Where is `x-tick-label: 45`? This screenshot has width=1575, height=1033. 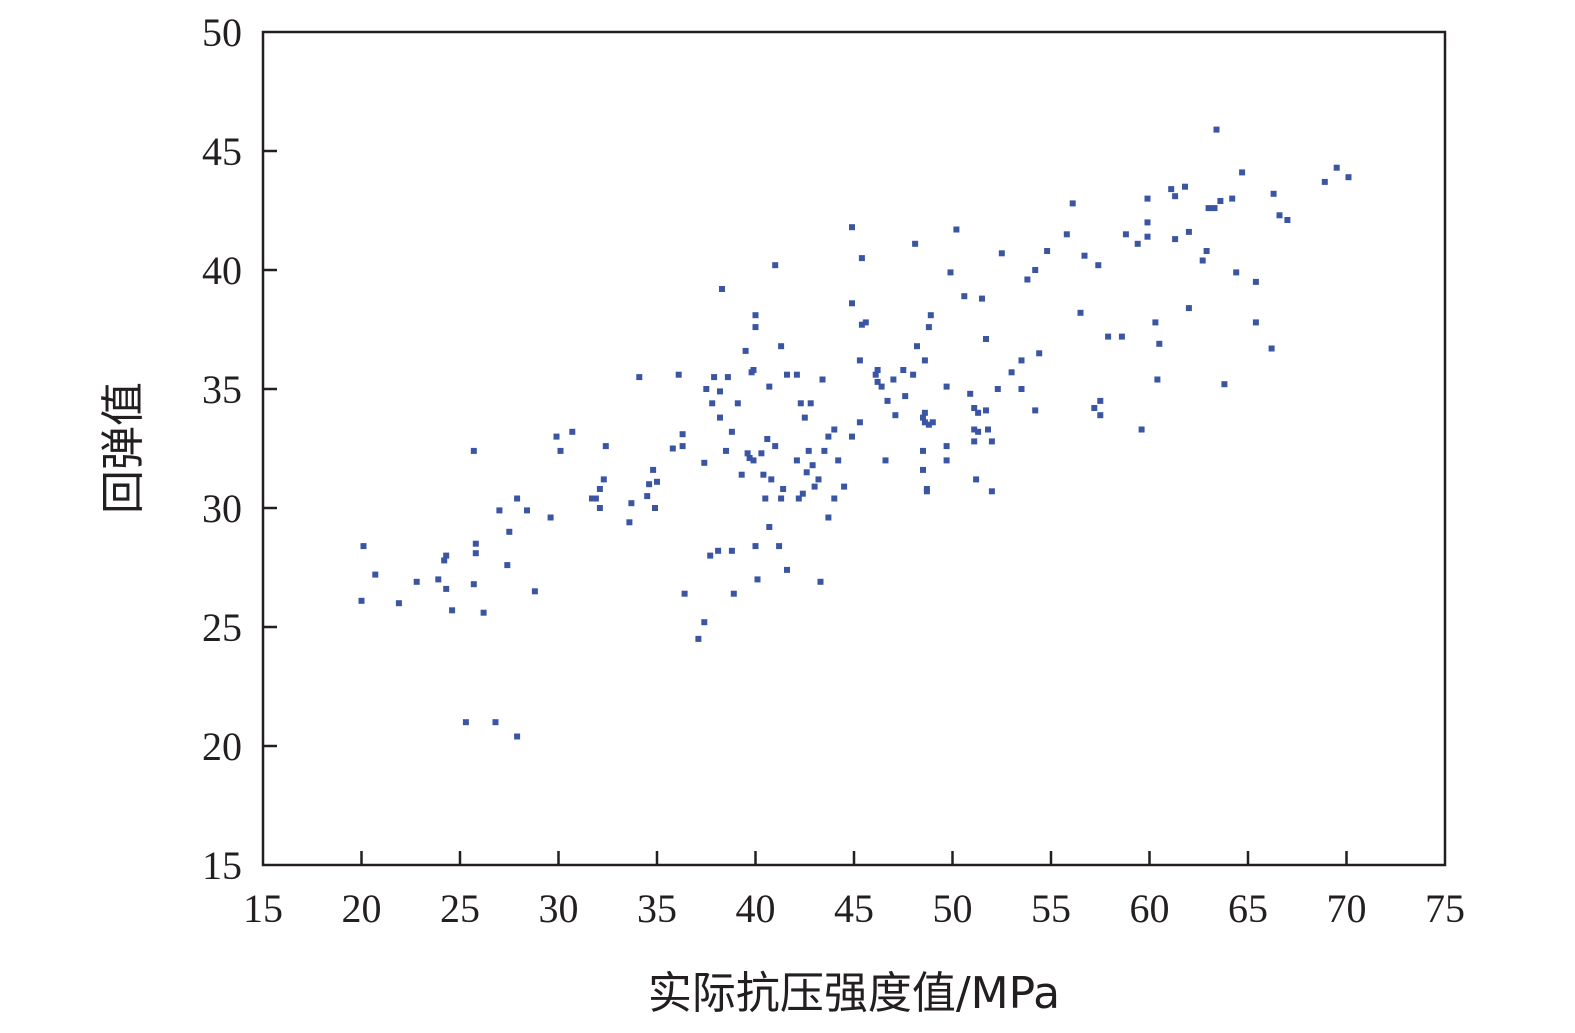 x-tick-label: 45 is located at coordinates (854, 908).